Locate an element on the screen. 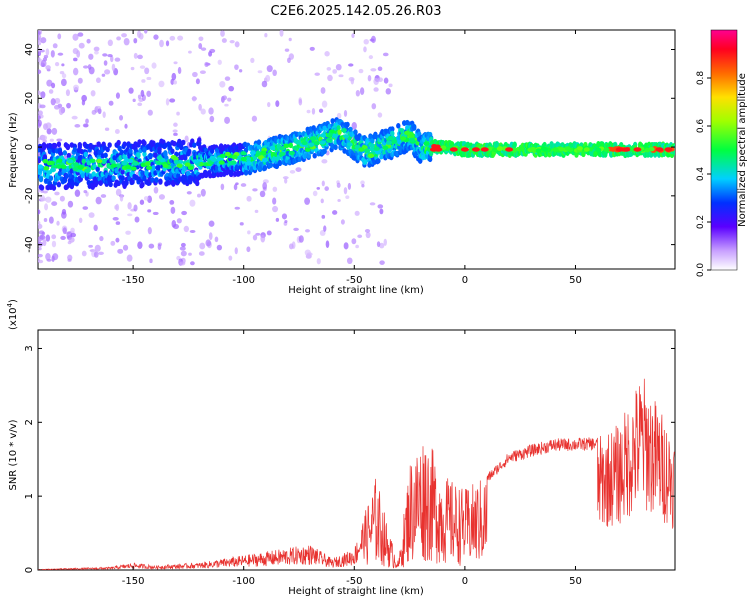  colorbar-label: Normalized spectral amplitude is located at coordinates (742, 150).